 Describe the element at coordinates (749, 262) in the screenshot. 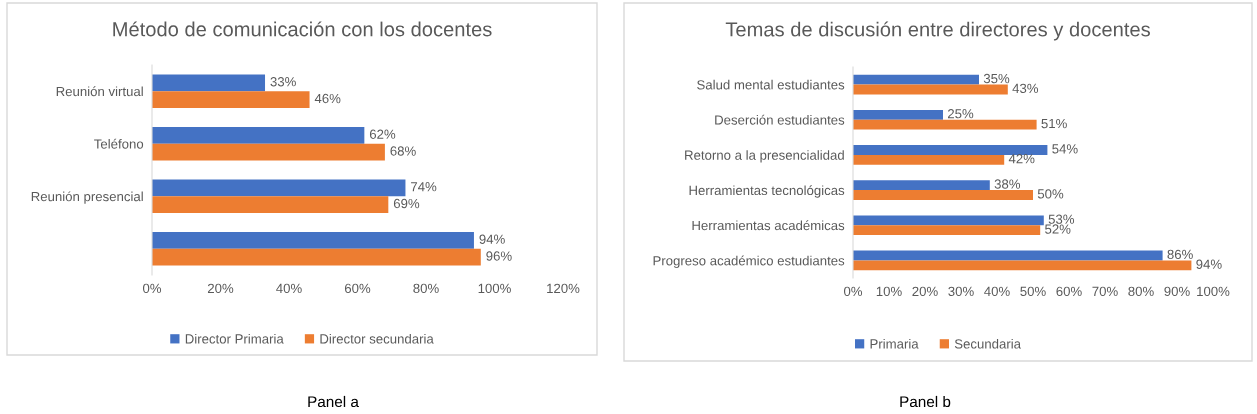

I see `y-tick-label: Progreso académico estudiantes` at that location.